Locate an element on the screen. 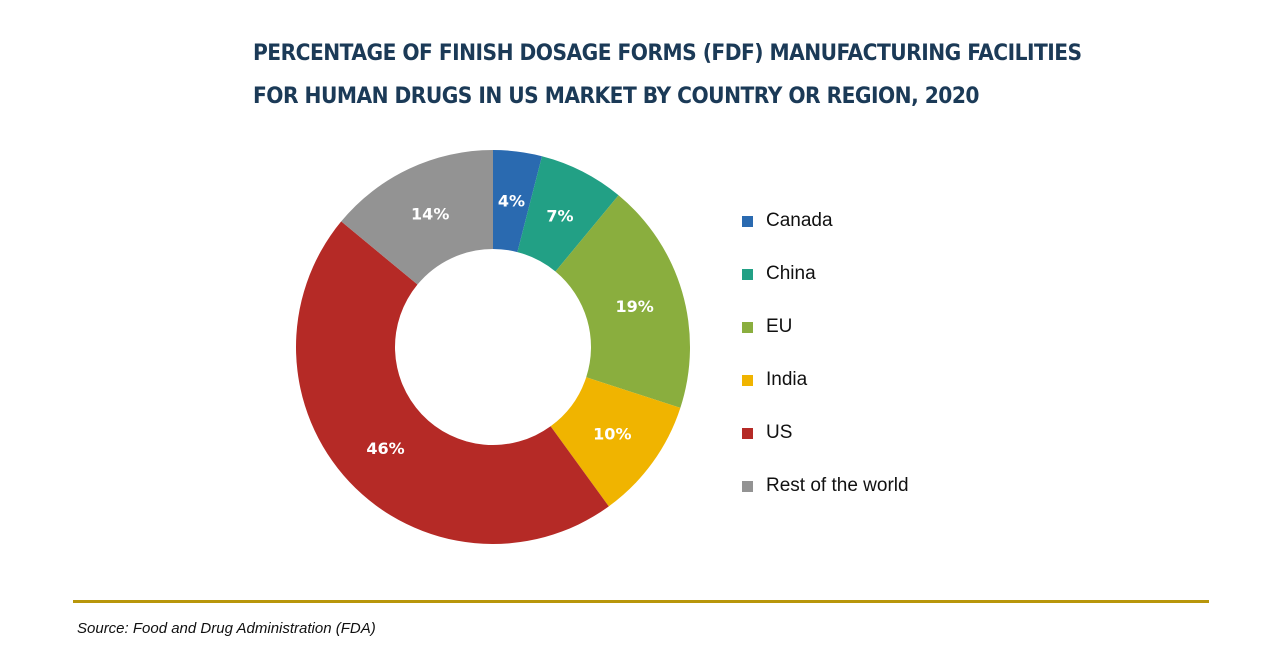  legend-item: US is located at coordinates (767, 433).